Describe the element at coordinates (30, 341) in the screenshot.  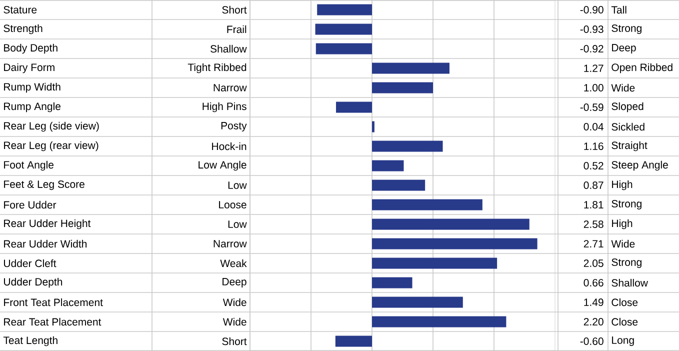
I see `y-tick-label: Teat Length` at that location.